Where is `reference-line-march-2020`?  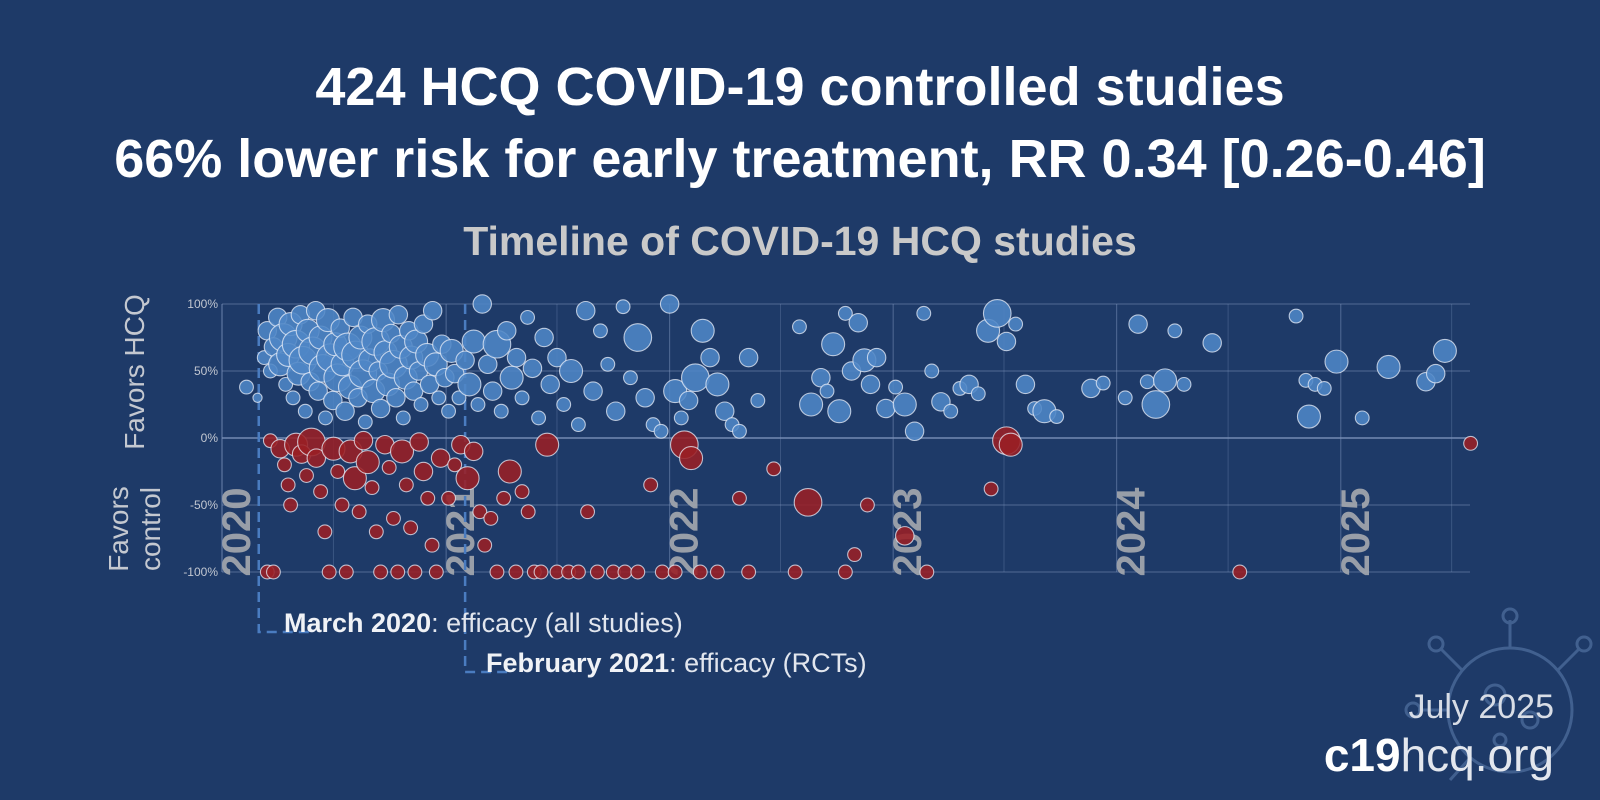
reference-line-march-2020 is located at coordinates (286, 469).